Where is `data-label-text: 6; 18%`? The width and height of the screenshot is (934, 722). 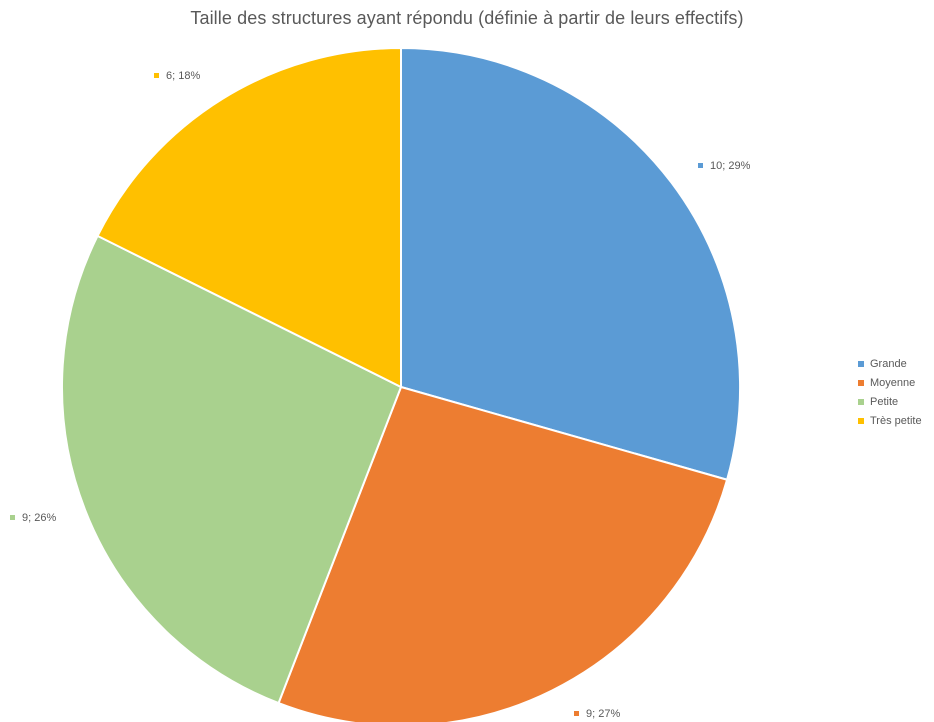
data-label-text: 6; 18% is located at coordinates (183, 76).